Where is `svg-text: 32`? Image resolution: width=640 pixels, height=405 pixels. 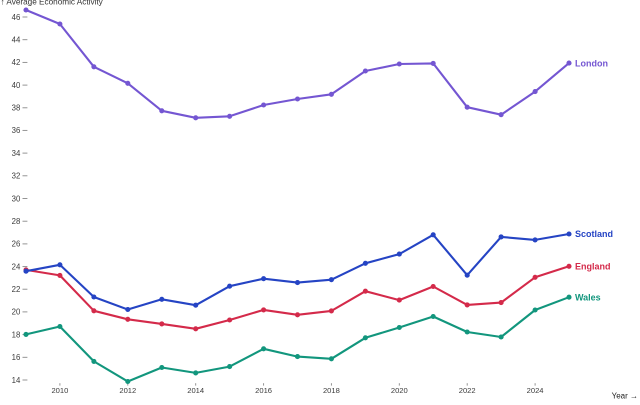
svg-text: 32 is located at coordinates (16, 176).